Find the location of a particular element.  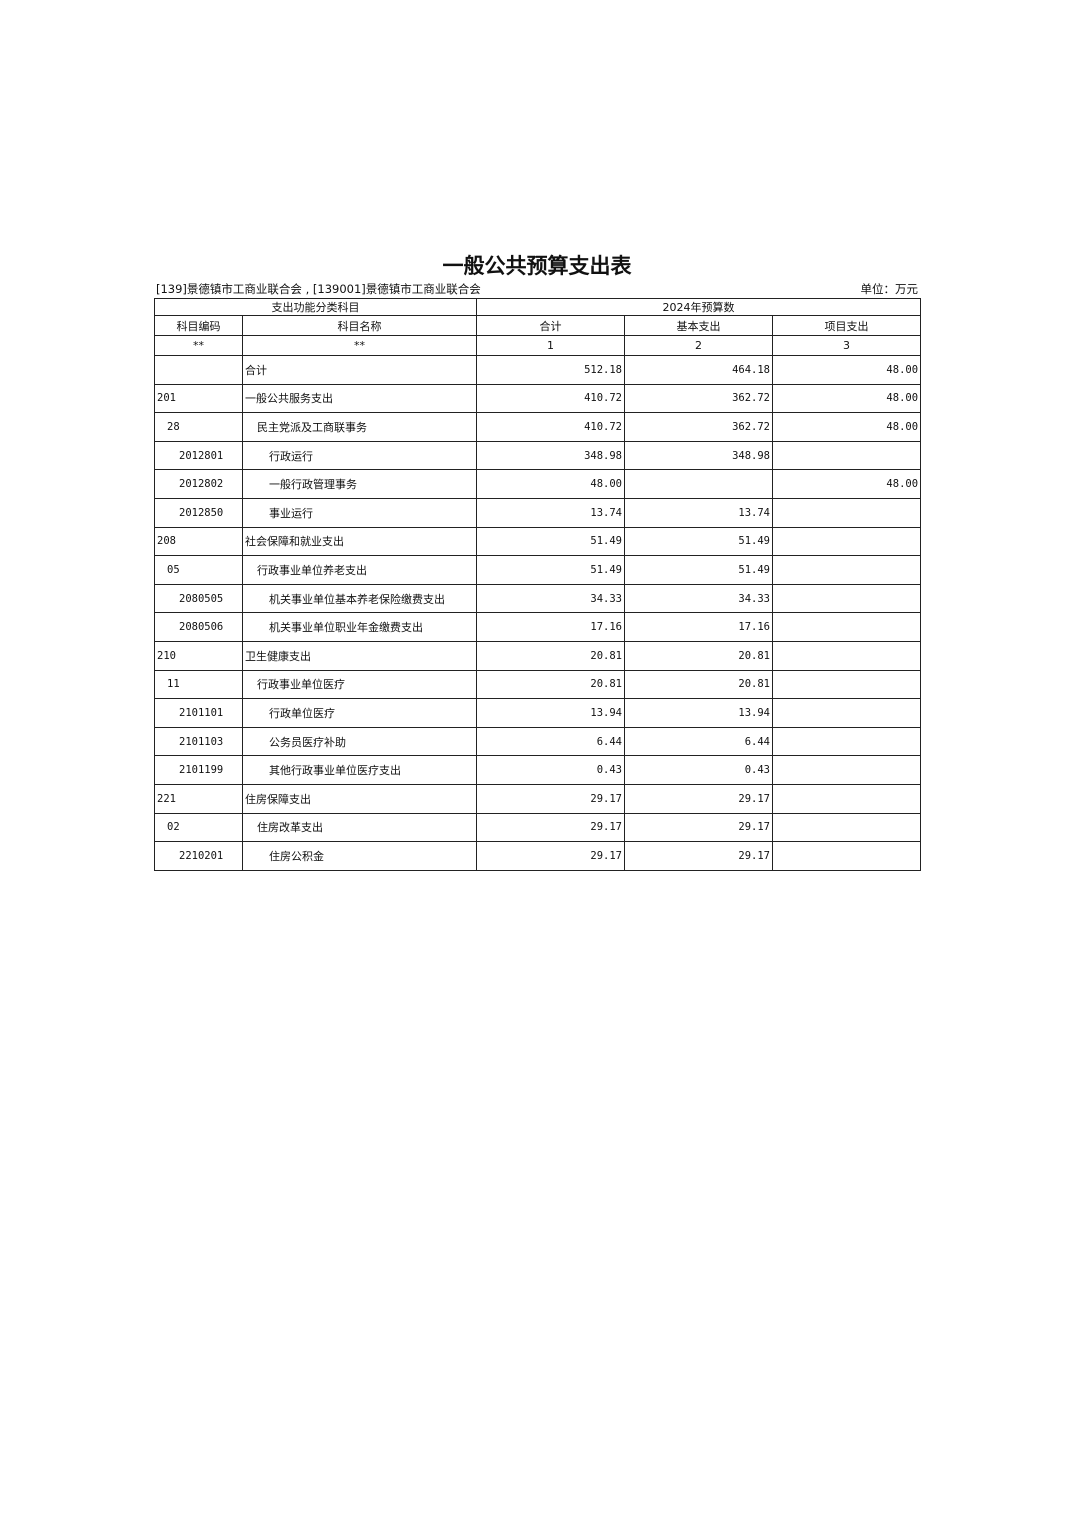

cell-total: 13.94 is located at coordinates (550, 713).